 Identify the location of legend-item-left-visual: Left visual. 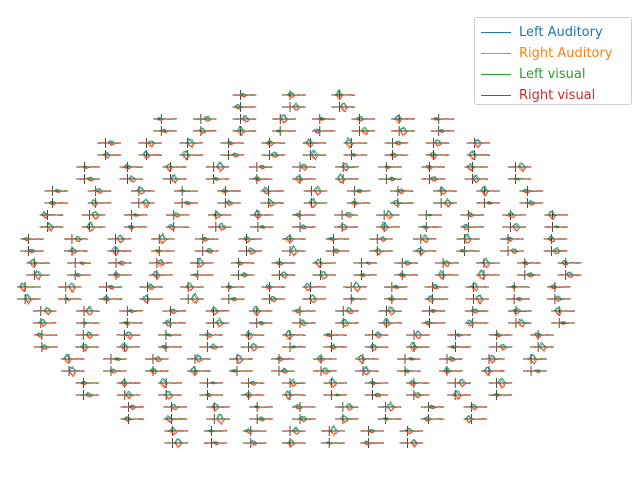
(533, 74).